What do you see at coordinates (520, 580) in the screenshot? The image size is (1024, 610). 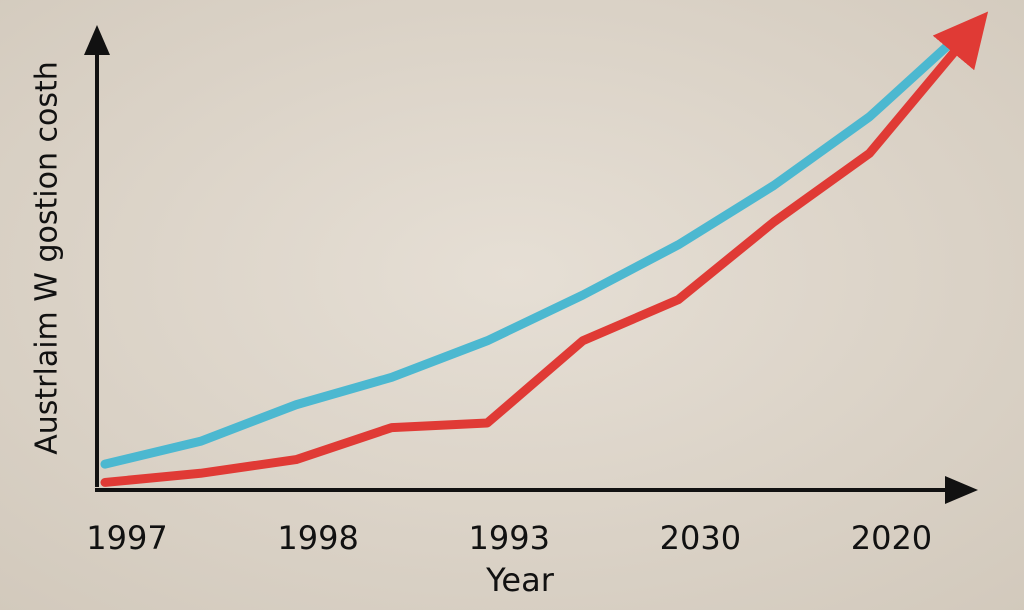 I see `x-axis-label: Year` at bounding box center [520, 580].